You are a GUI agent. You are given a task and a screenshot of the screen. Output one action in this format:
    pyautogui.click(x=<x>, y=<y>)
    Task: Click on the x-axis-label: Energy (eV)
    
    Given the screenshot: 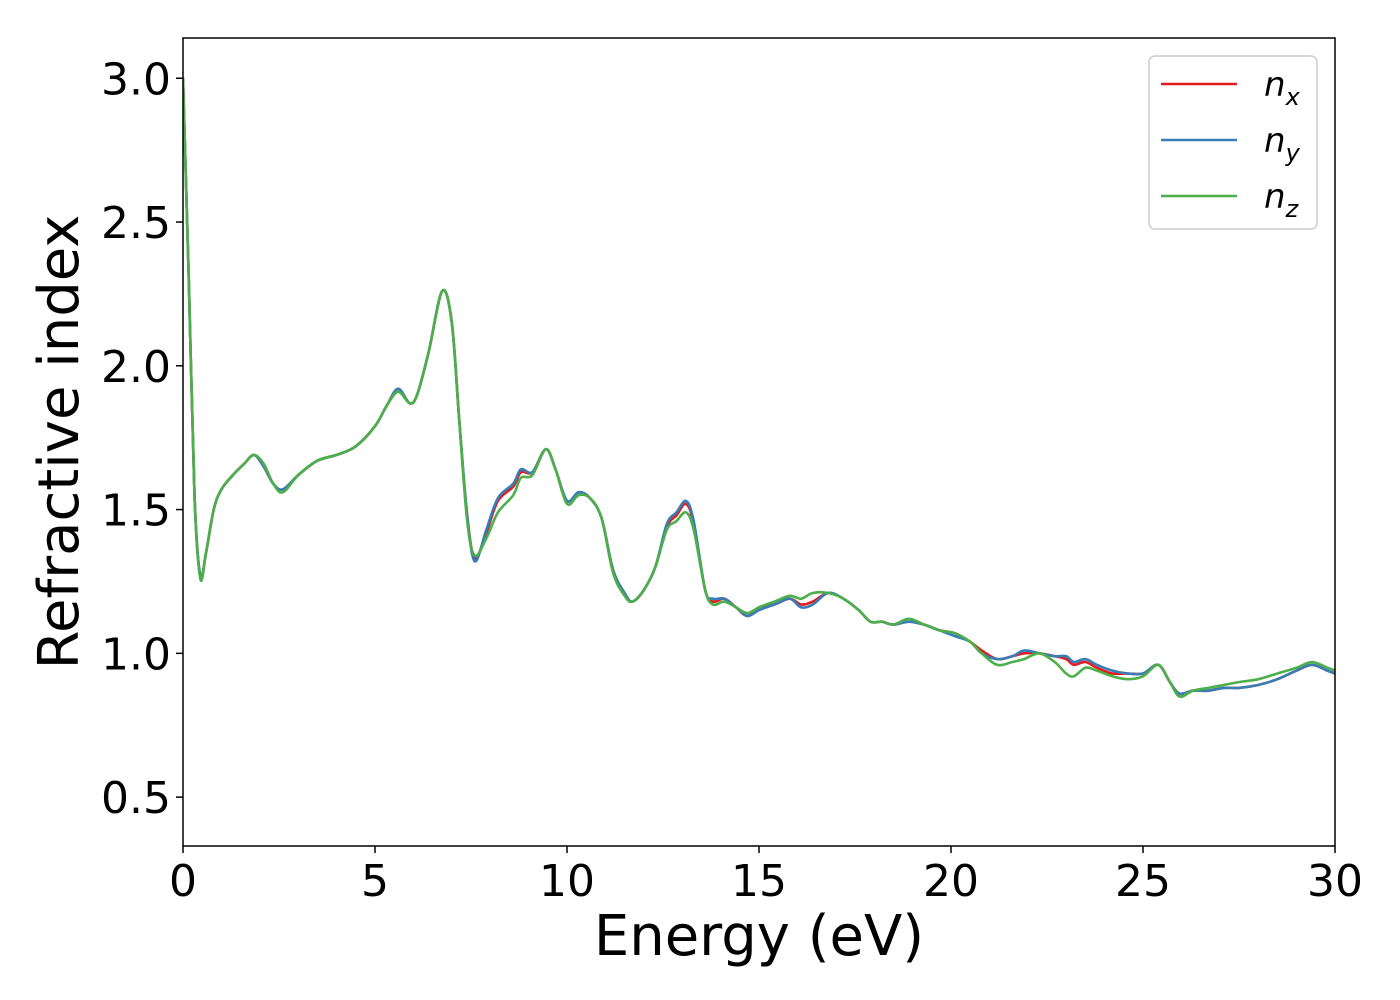 What is the action you would take?
    pyautogui.click(x=759, y=936)
    